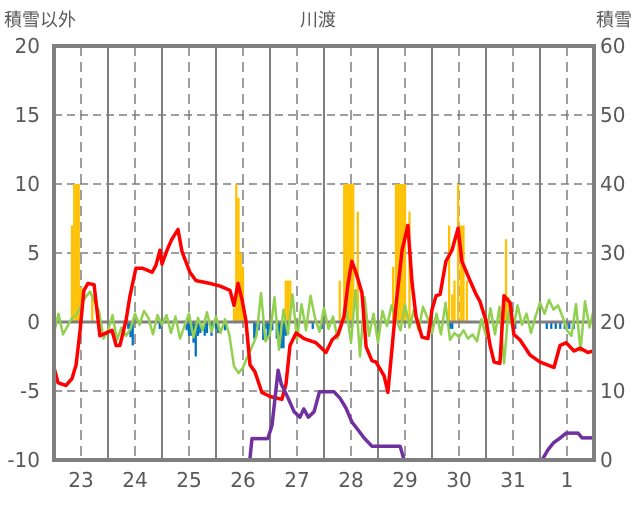 Image resolution: width=636 pixels, height=505 pixels. What do you see at coordinates (612, 115) in the screenshot?
I see `right-tick-label: 50` at bounding box center [612, 115].